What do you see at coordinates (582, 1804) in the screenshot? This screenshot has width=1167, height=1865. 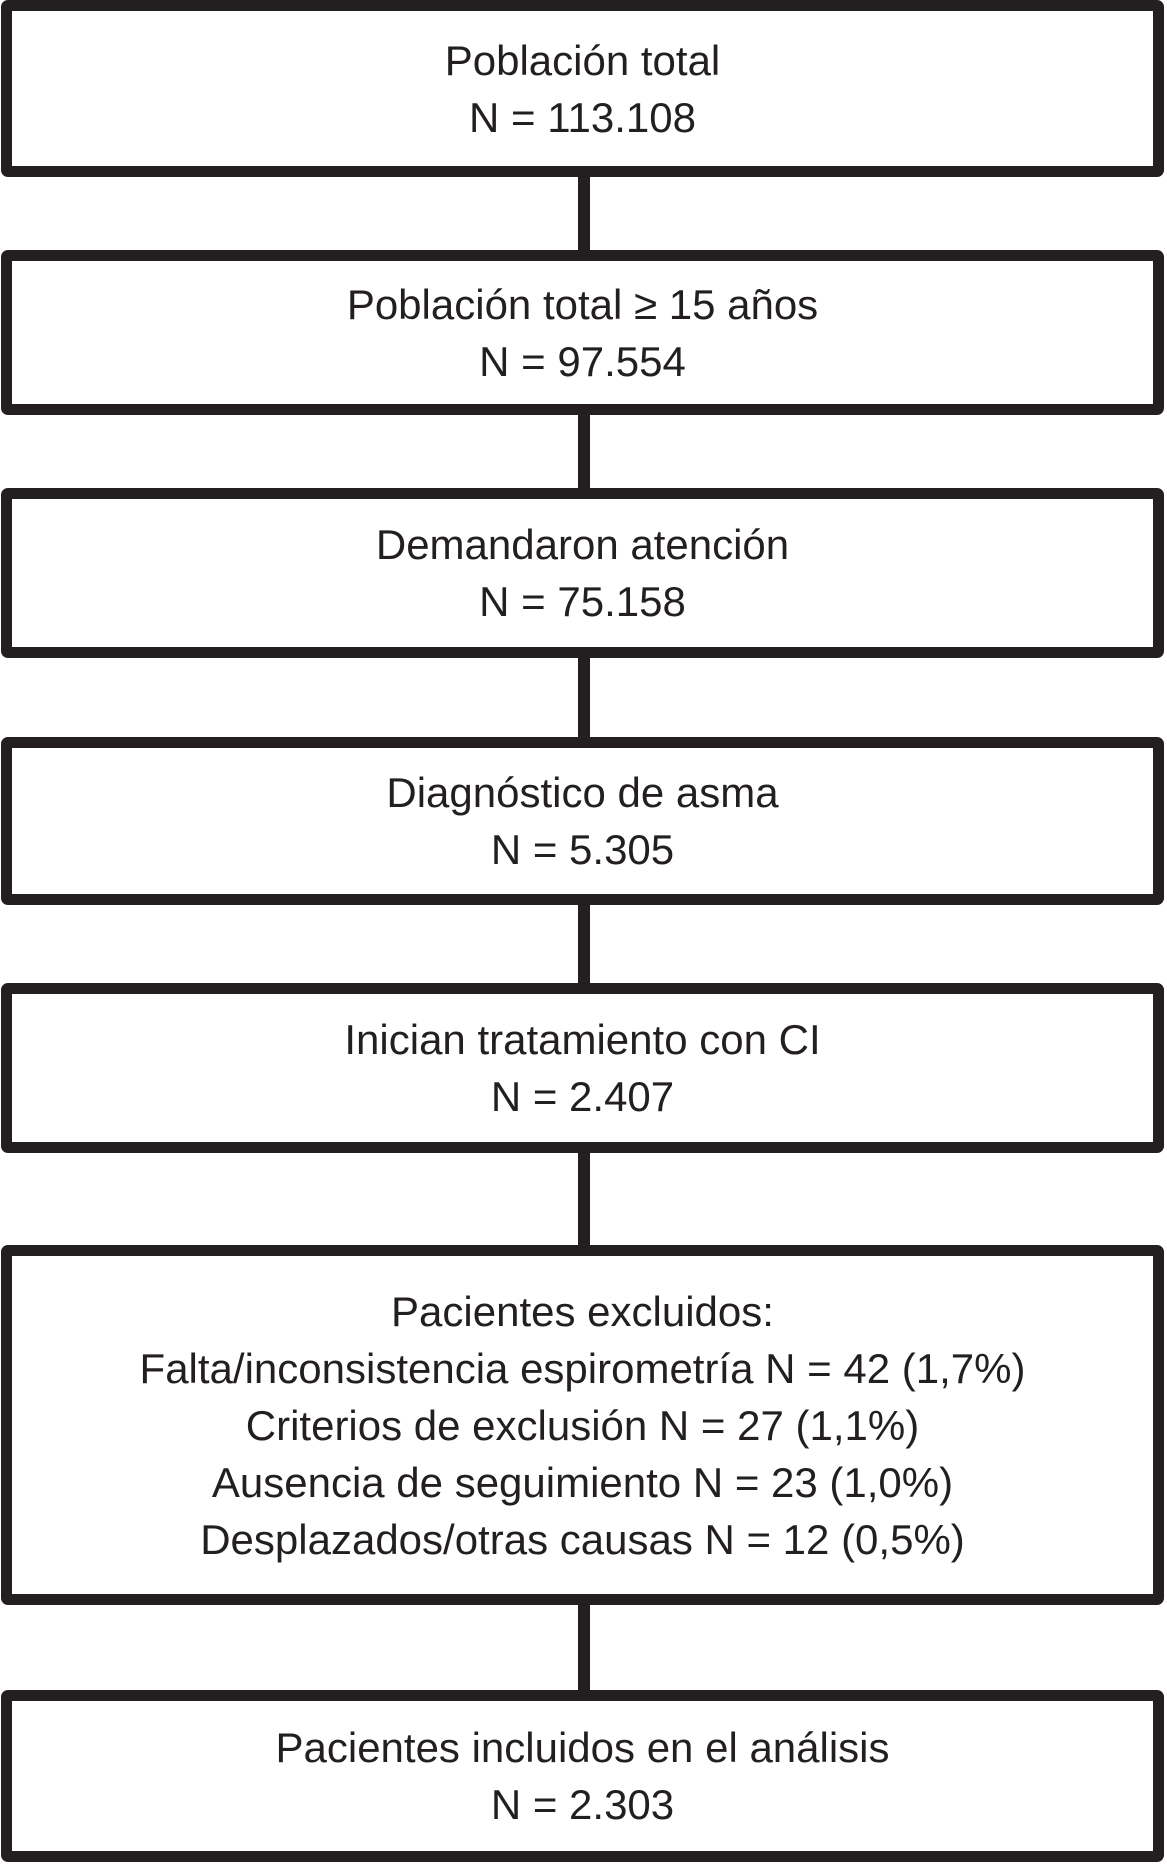 I see `node-count: N = 2.303` at bounding box center [582, 1804].